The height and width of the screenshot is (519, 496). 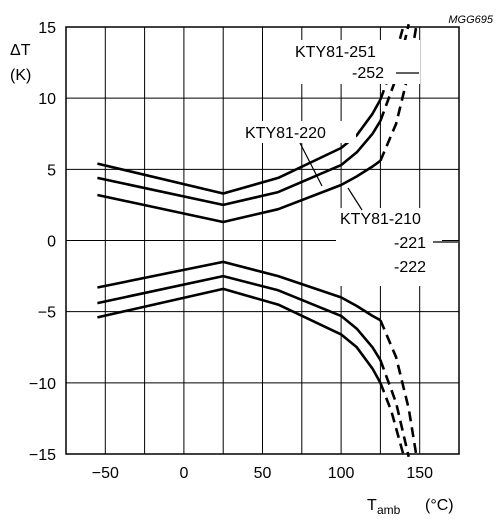 I want to click on y-tick-label: 0, so click(x=51, y=242).